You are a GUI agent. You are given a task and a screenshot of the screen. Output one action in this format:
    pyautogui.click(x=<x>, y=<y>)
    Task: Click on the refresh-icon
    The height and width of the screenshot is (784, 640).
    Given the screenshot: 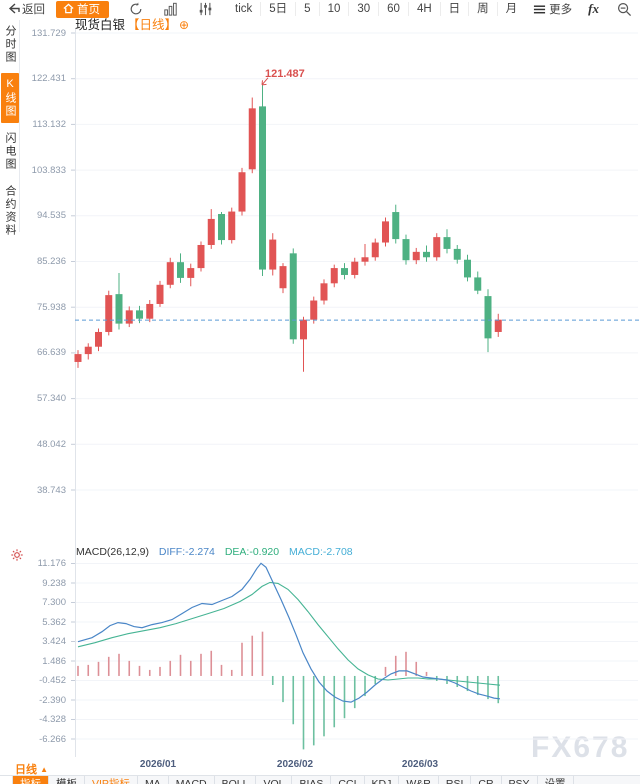 What is the action you would take?
    pyautogui.click(x=136, y=8)
    